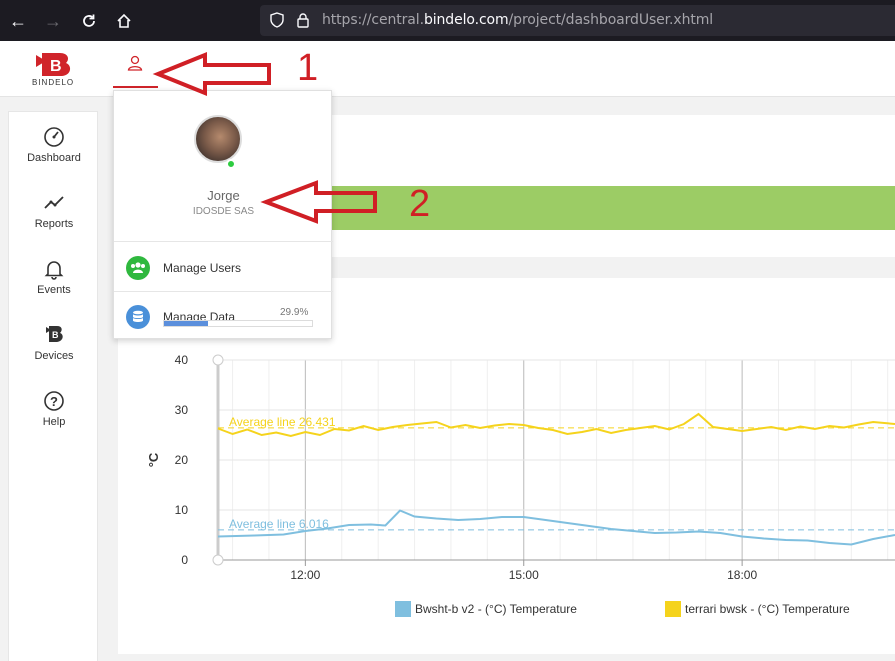 The height and width of the screenshot is (661, 895). I want to click on data-usage-progress-fill, so click(186, 323).